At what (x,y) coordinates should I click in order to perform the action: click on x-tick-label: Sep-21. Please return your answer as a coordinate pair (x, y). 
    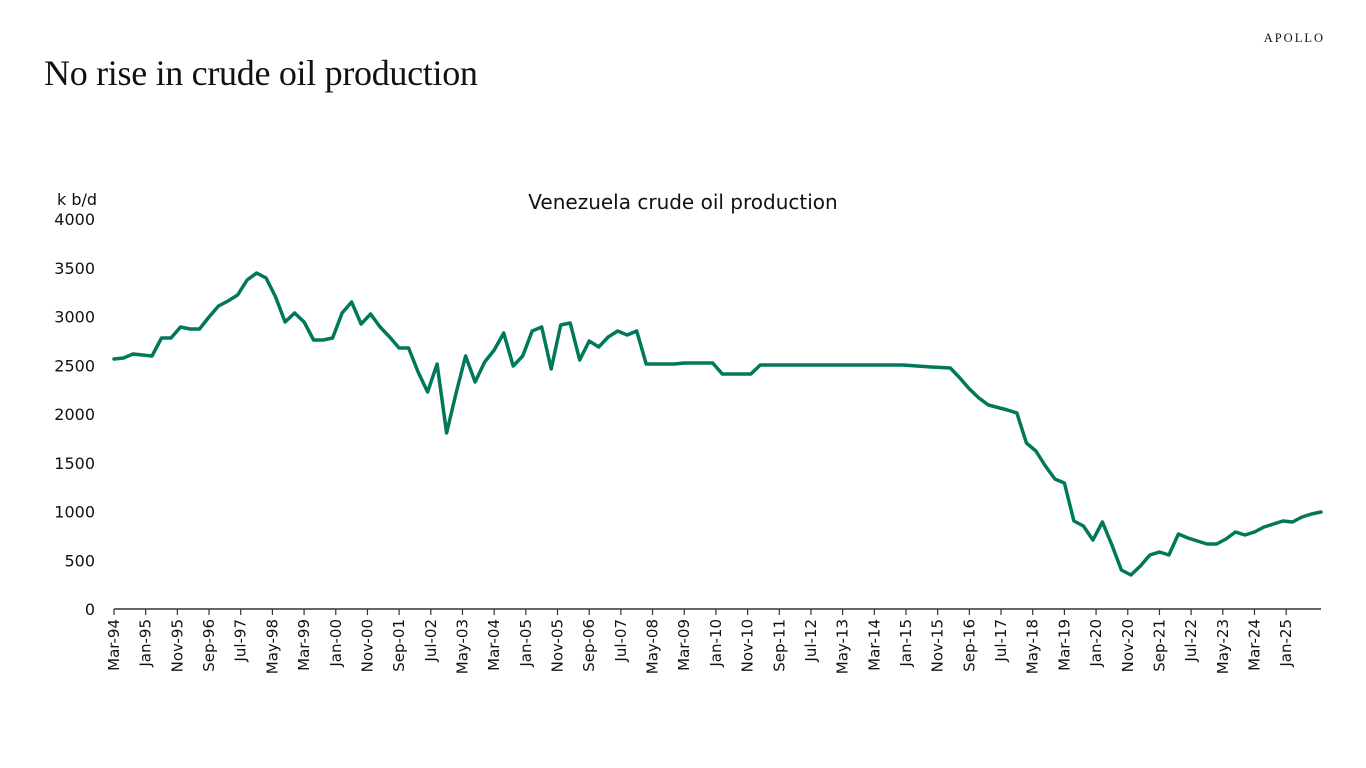
    Looking at the image, I should click on (1159, 645).